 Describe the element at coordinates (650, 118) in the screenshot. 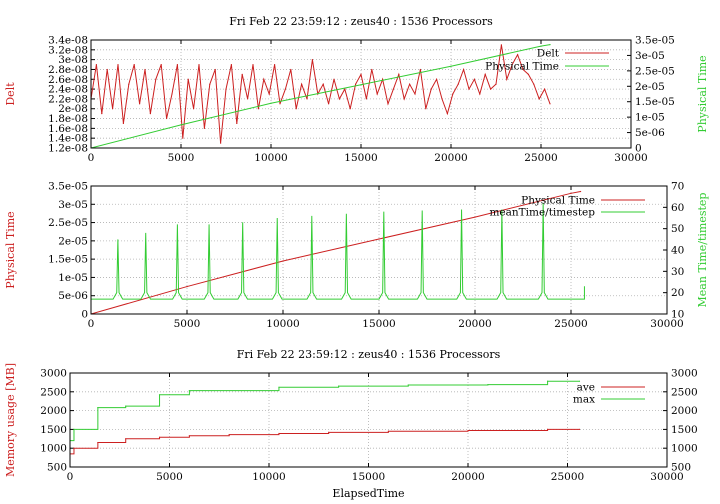

I see `y2-tick-label: 1e-05` at that location.